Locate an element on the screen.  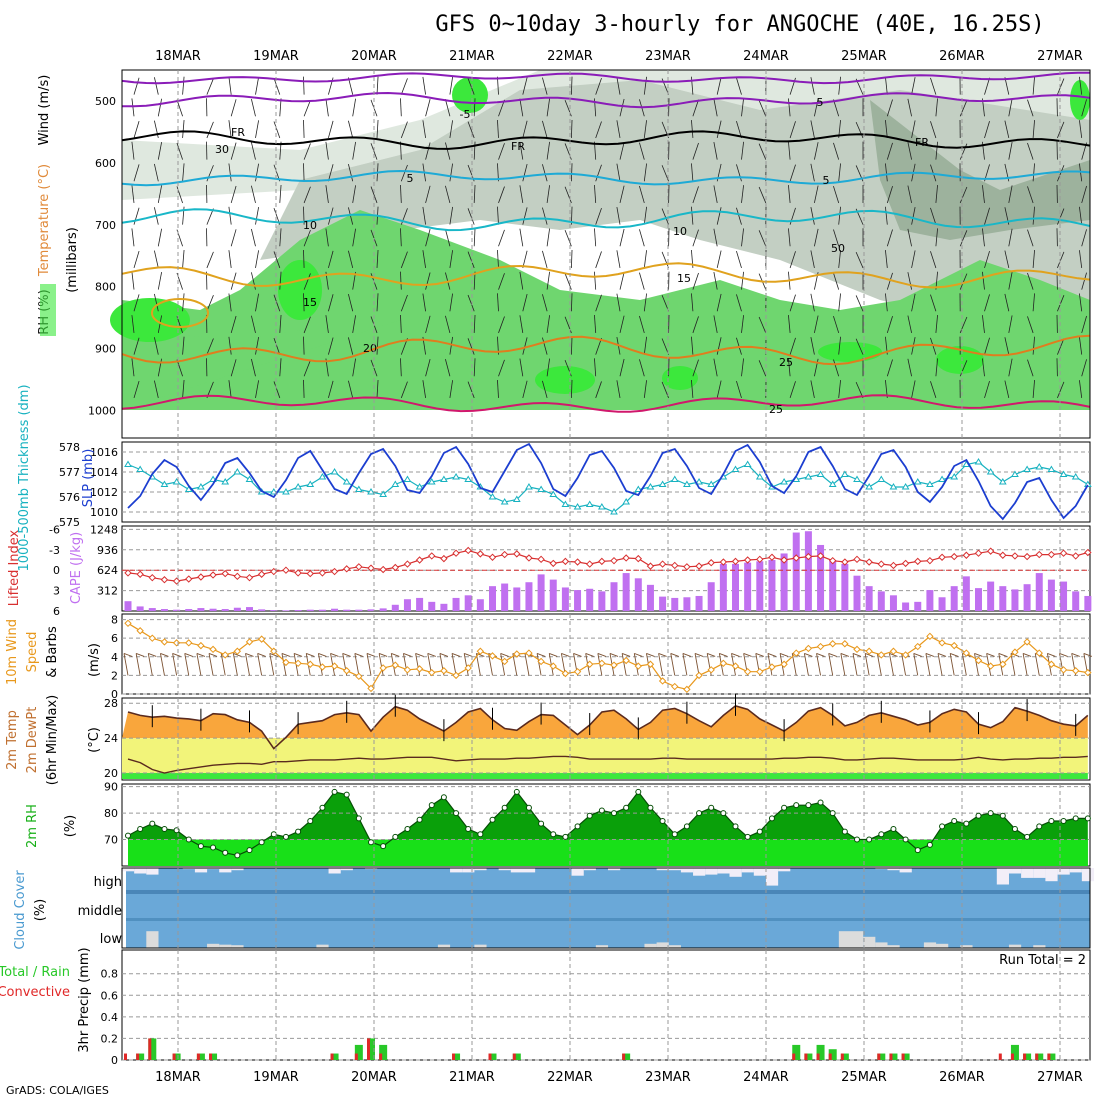
pressure-tick: 1000 is located at coordinates (102, 411).